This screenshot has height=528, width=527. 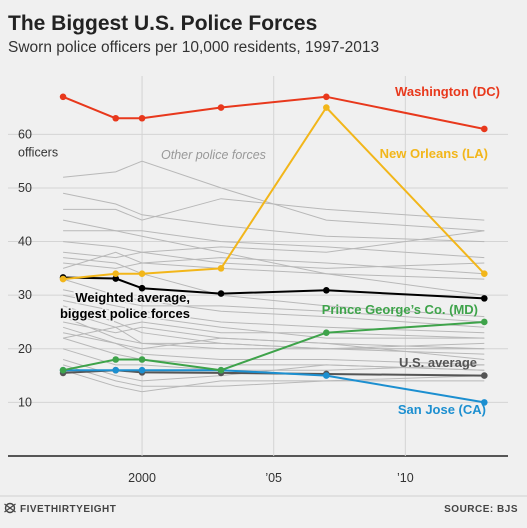 What do you see at coordinates (25, 349) in the screenshot?
I see `y-tick-label: 20` at bounding box center [25, 349].